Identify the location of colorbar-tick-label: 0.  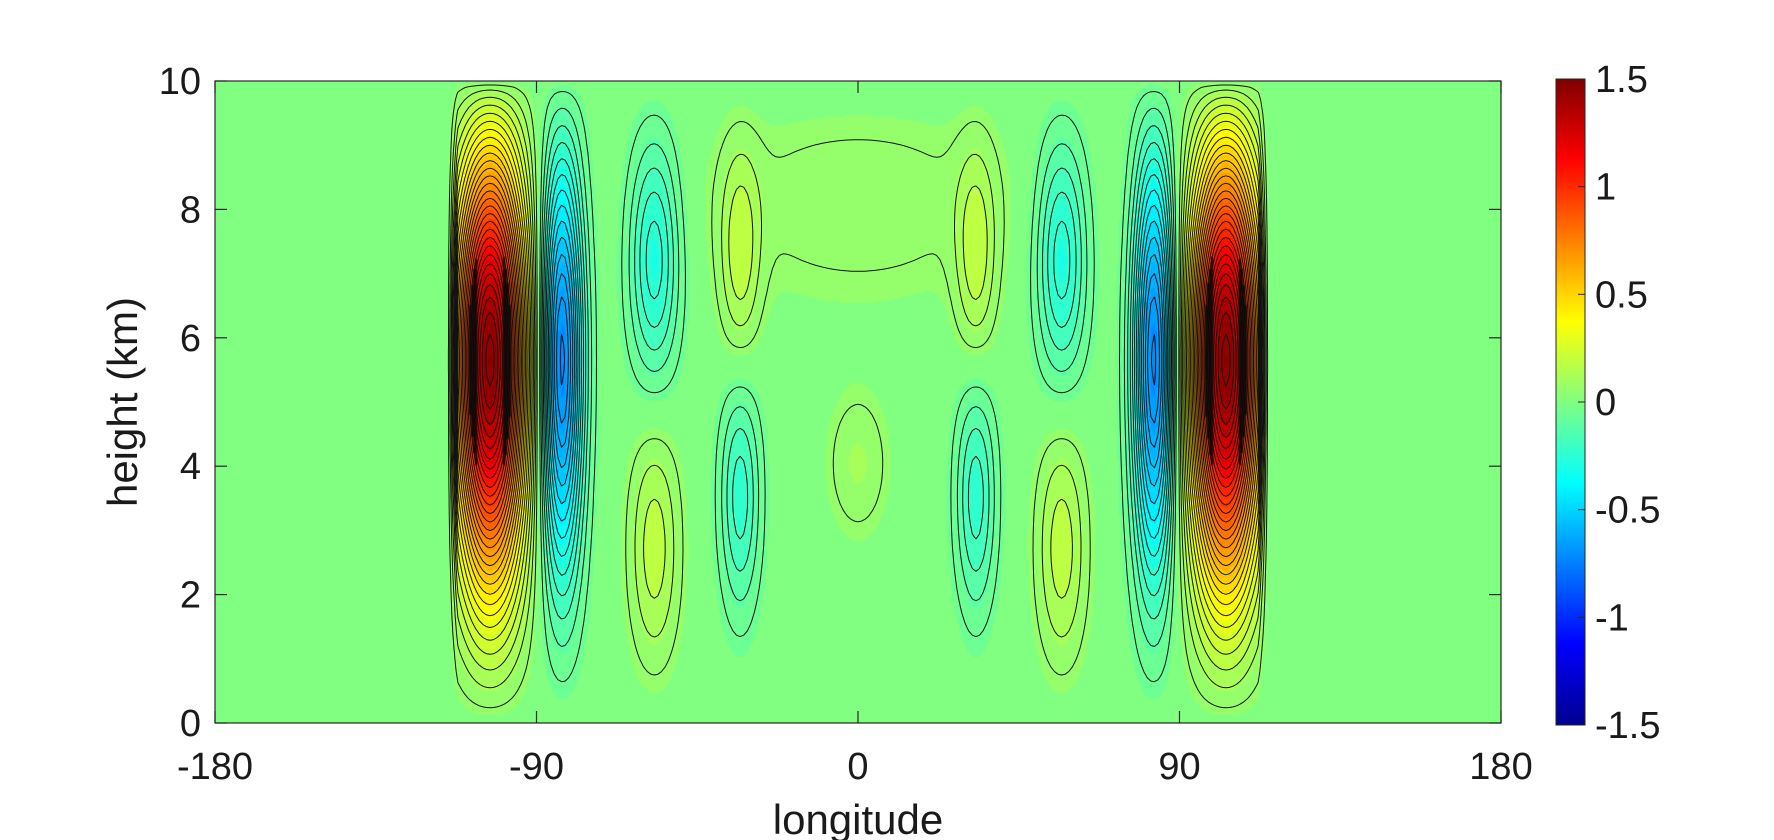
(1605, 403).